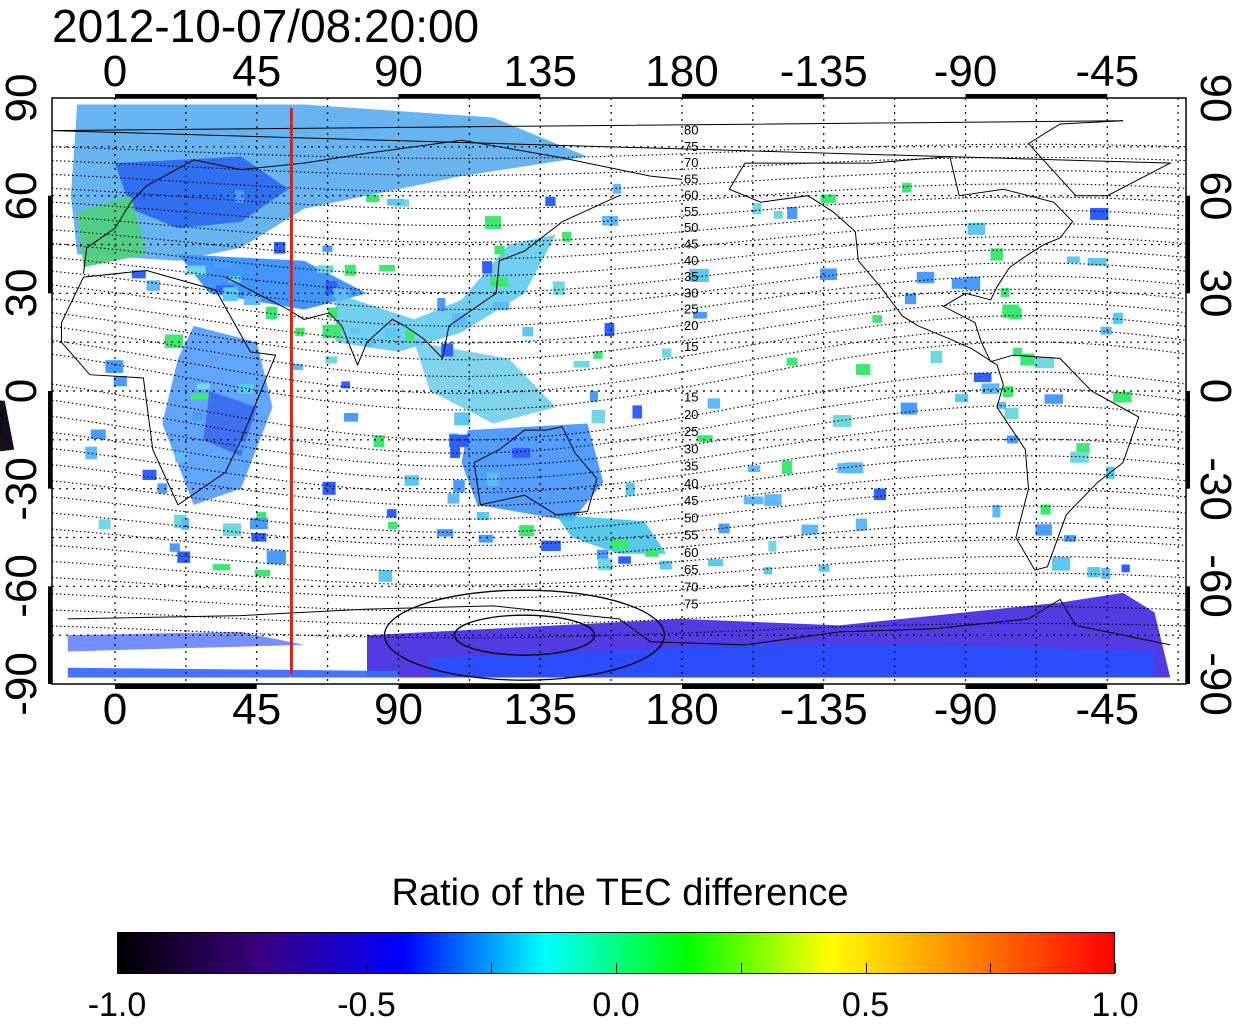  What do you see at coordinates (540, 71) in the screenshot?
I see `longitude-tick-label: 135` at bounding box center [540, 71].